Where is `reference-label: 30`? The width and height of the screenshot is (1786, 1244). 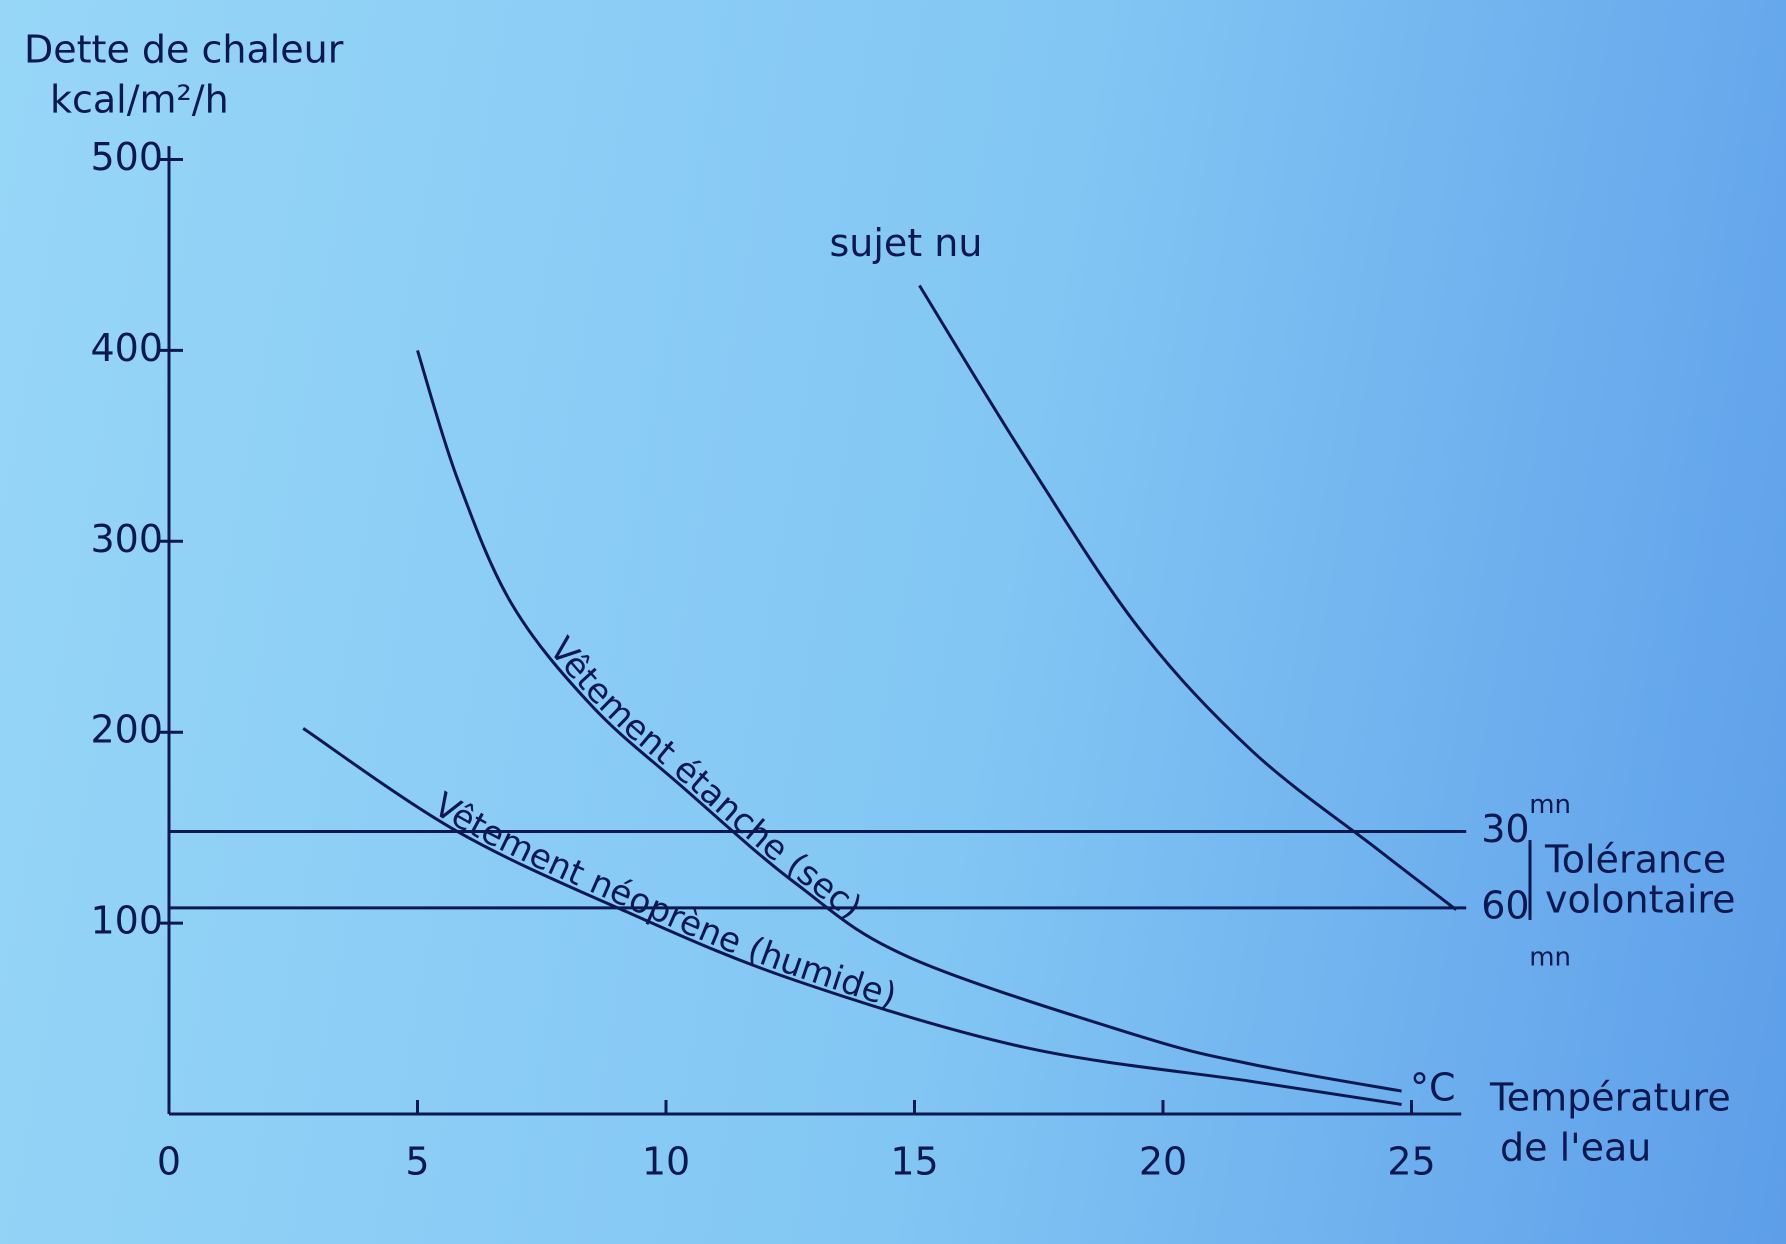
reference-label: 30 is located at coordinates (1505, 829).